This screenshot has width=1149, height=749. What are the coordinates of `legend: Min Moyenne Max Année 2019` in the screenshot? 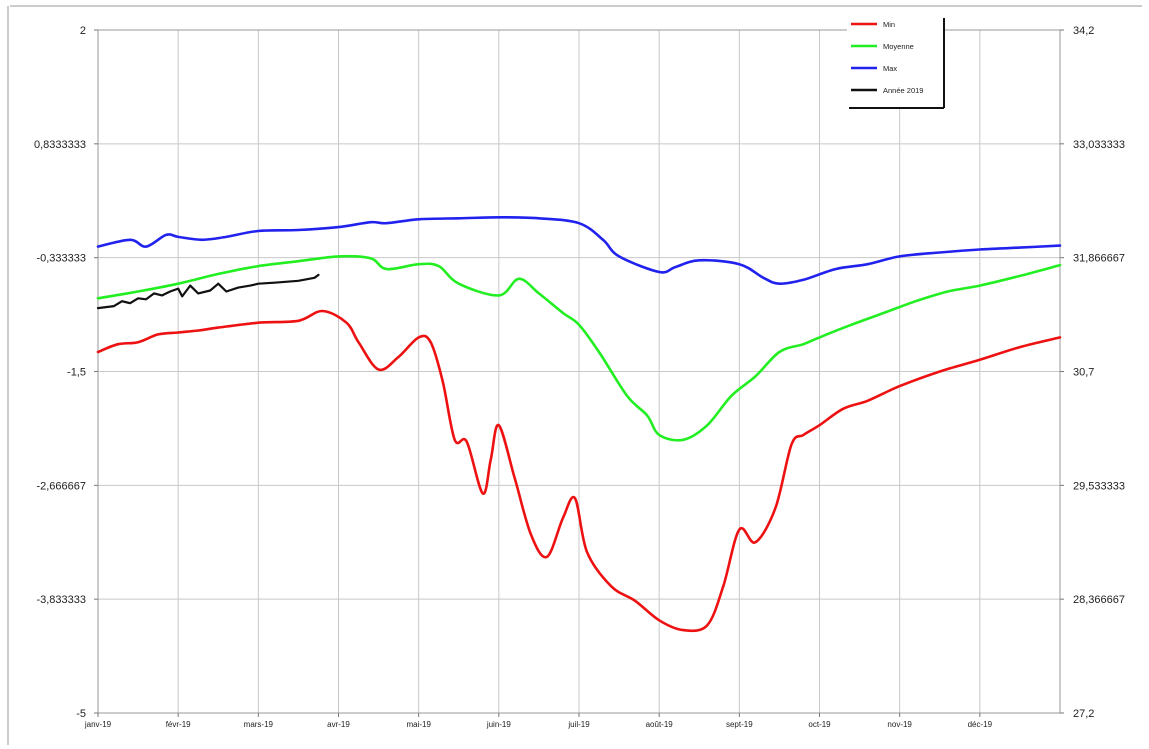 It's located at (896, 60).